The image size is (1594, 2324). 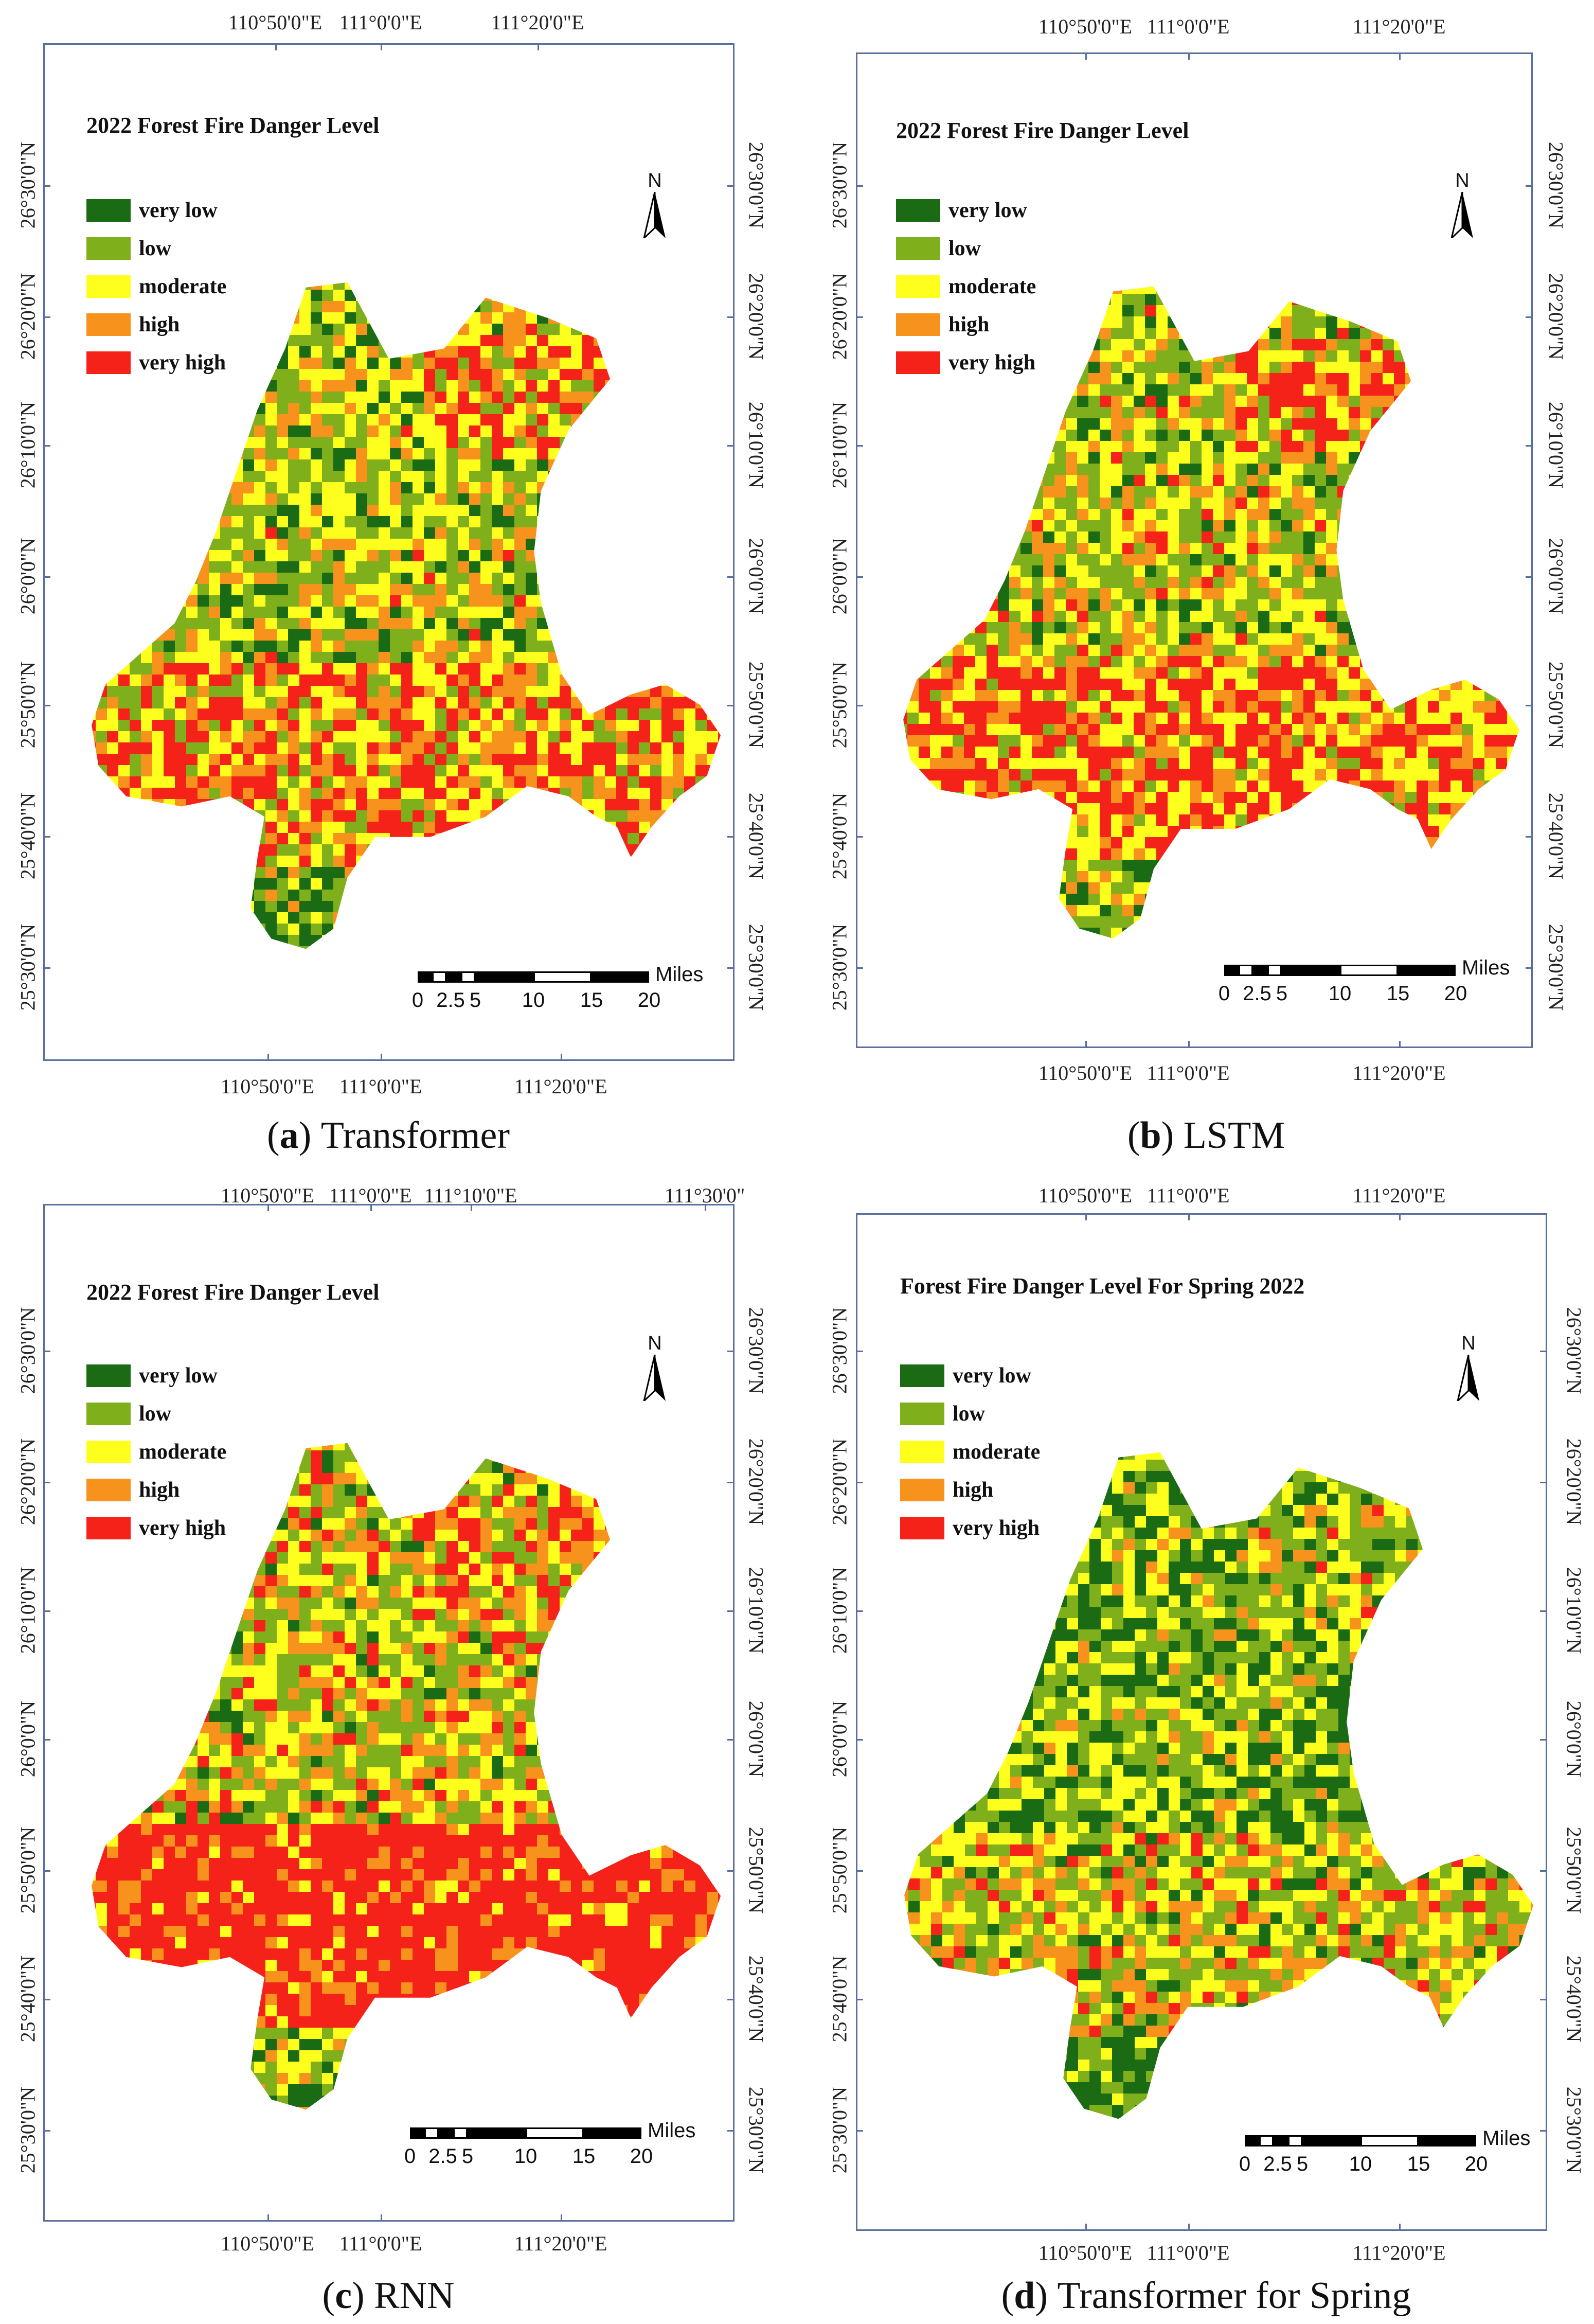 What do you see at coordinates (267, 1087) in the screenshot?
I see `lon-label-bottom: 110°50'0"E` at bounding box center [267, 1087].